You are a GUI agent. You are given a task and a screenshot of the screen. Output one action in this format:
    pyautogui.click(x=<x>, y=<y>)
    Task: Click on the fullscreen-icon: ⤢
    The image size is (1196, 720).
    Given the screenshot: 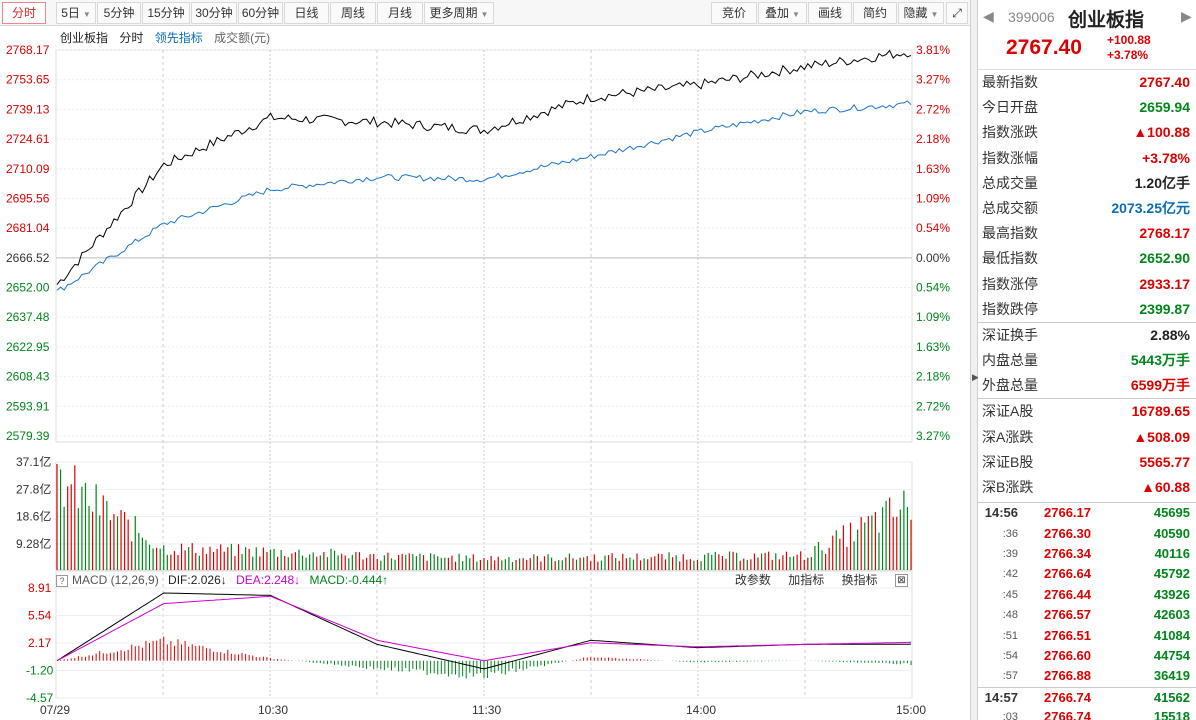 What is the action you would take?
    pyautogui.click(x=957, y=13)
    